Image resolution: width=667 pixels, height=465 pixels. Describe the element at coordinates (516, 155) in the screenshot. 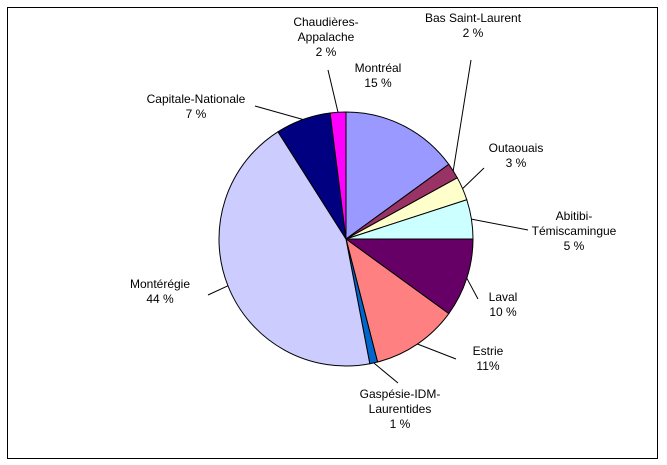

I see `slice-label: Outaouais 3 %` at that location.